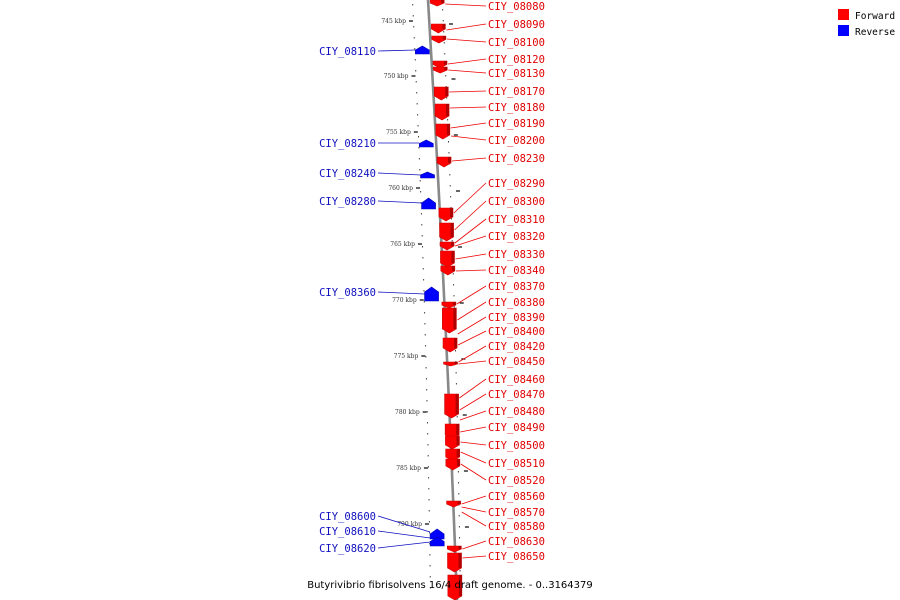 This screenshot has height=600, width=900. What do you see at coordinates (516, 362) in the screenshot?
I see `forward-gene-label: CIY_08450` at bounding box center [516, 362].